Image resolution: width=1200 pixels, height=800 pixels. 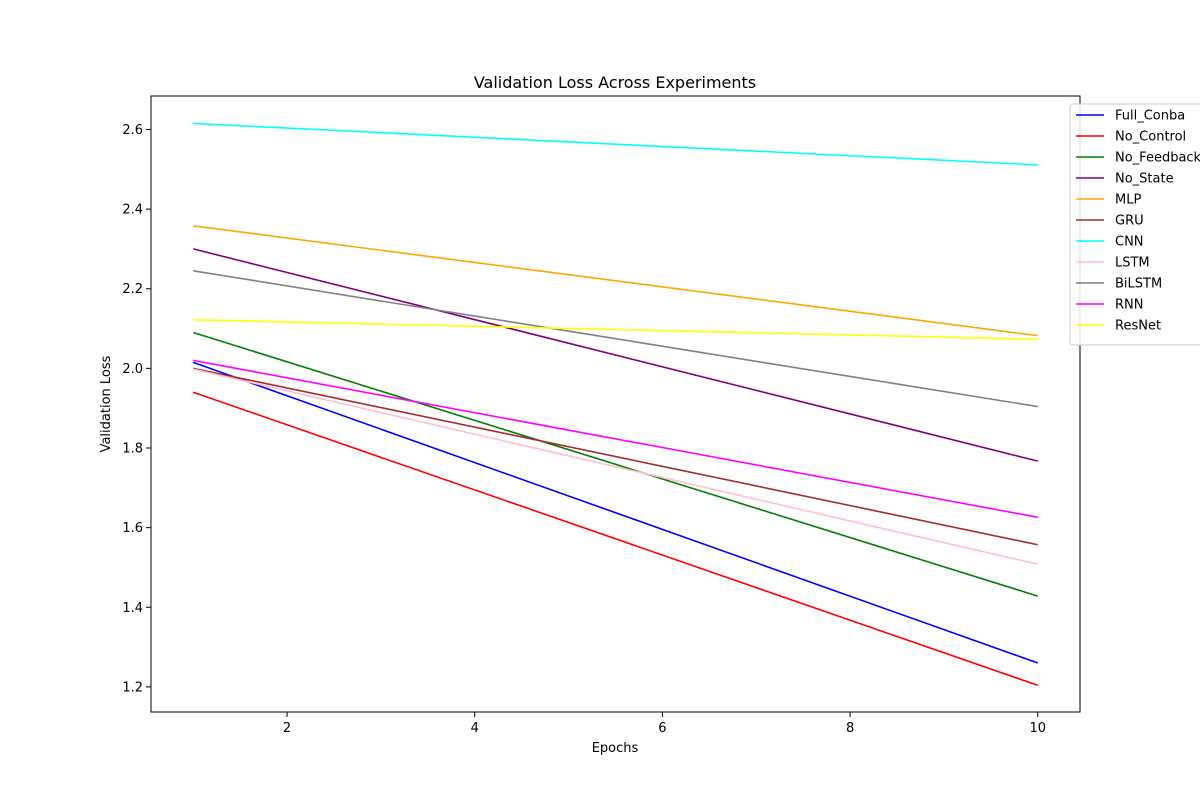 What do you see at coordinates (615, 82) in the screenshot?
I see `chart-title: Validation Loss Across Experiments` at bounding box center [615, 82].